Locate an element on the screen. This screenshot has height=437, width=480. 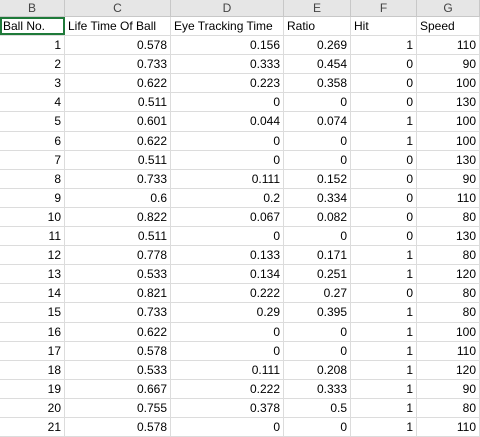
table-cell: 120 is located at coordinates (448, 274).